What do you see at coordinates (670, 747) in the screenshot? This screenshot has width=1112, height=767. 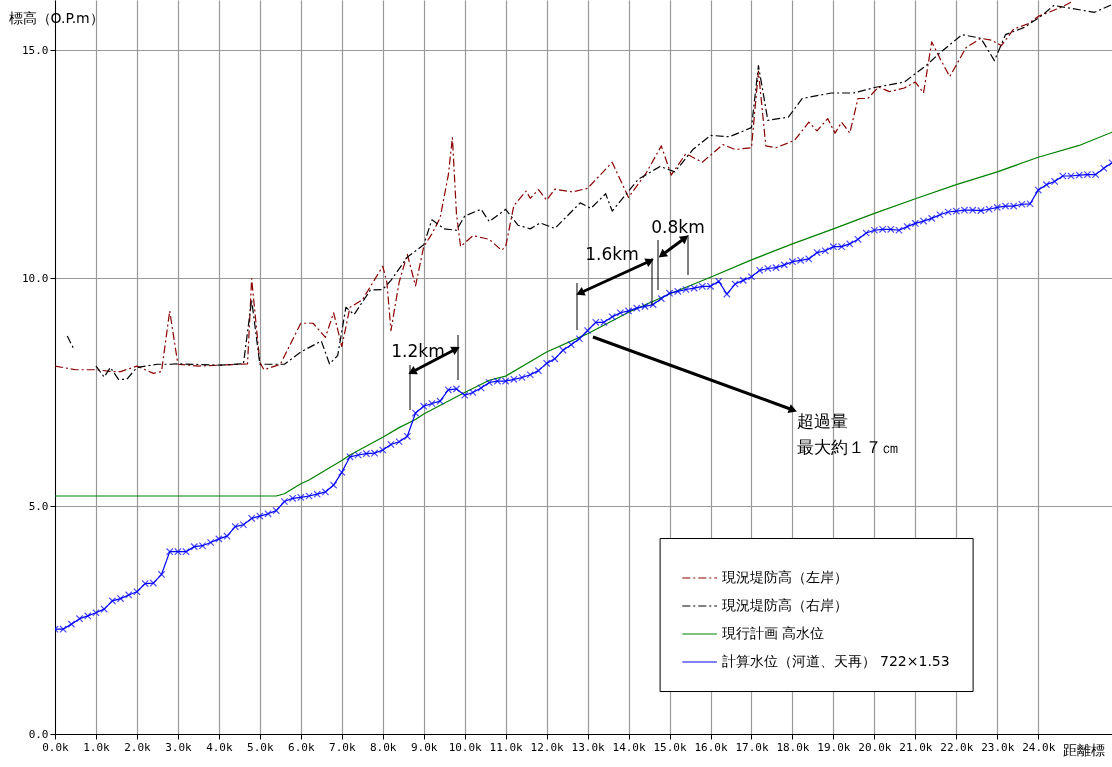 I see `x-tick-label: 15.0k` at bounding box center [670, 747].